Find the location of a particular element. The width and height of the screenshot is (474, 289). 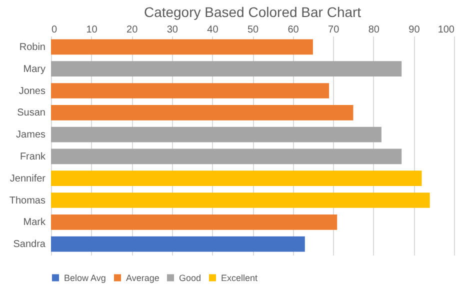

legend-label: Below Avg is located at coordinates (85, 277).